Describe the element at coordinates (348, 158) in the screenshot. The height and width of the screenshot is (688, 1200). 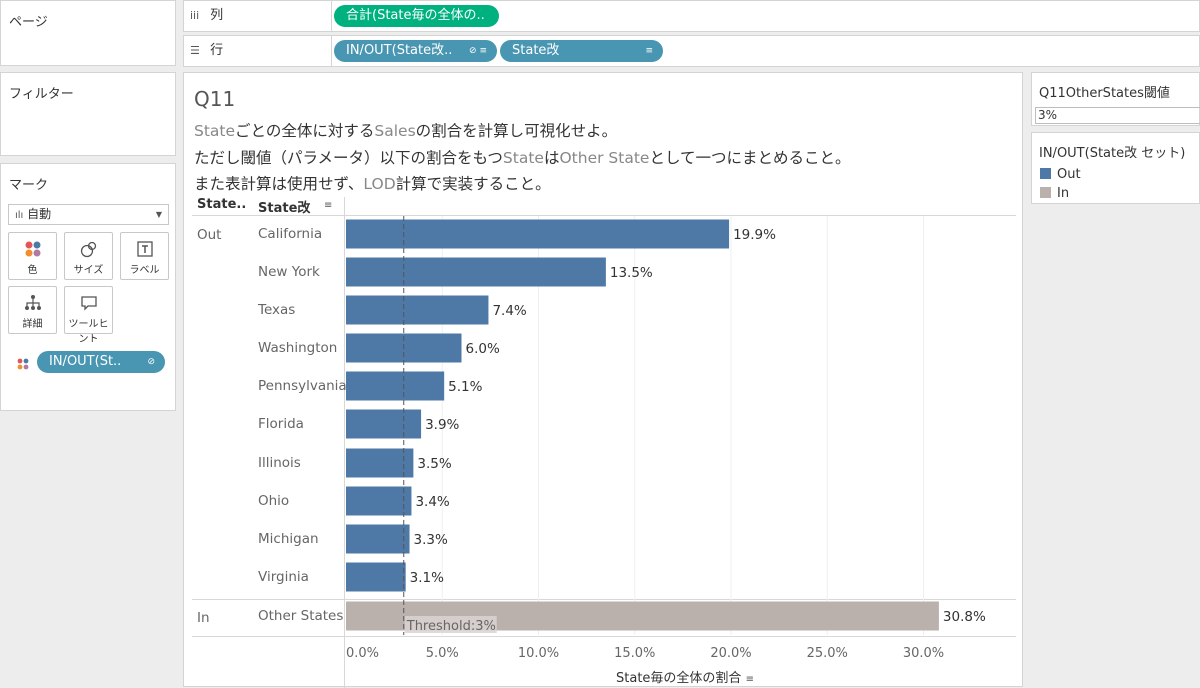
I see `desc-text: ただし閾値（パラメータ）以下の割合をもつ` at that location.